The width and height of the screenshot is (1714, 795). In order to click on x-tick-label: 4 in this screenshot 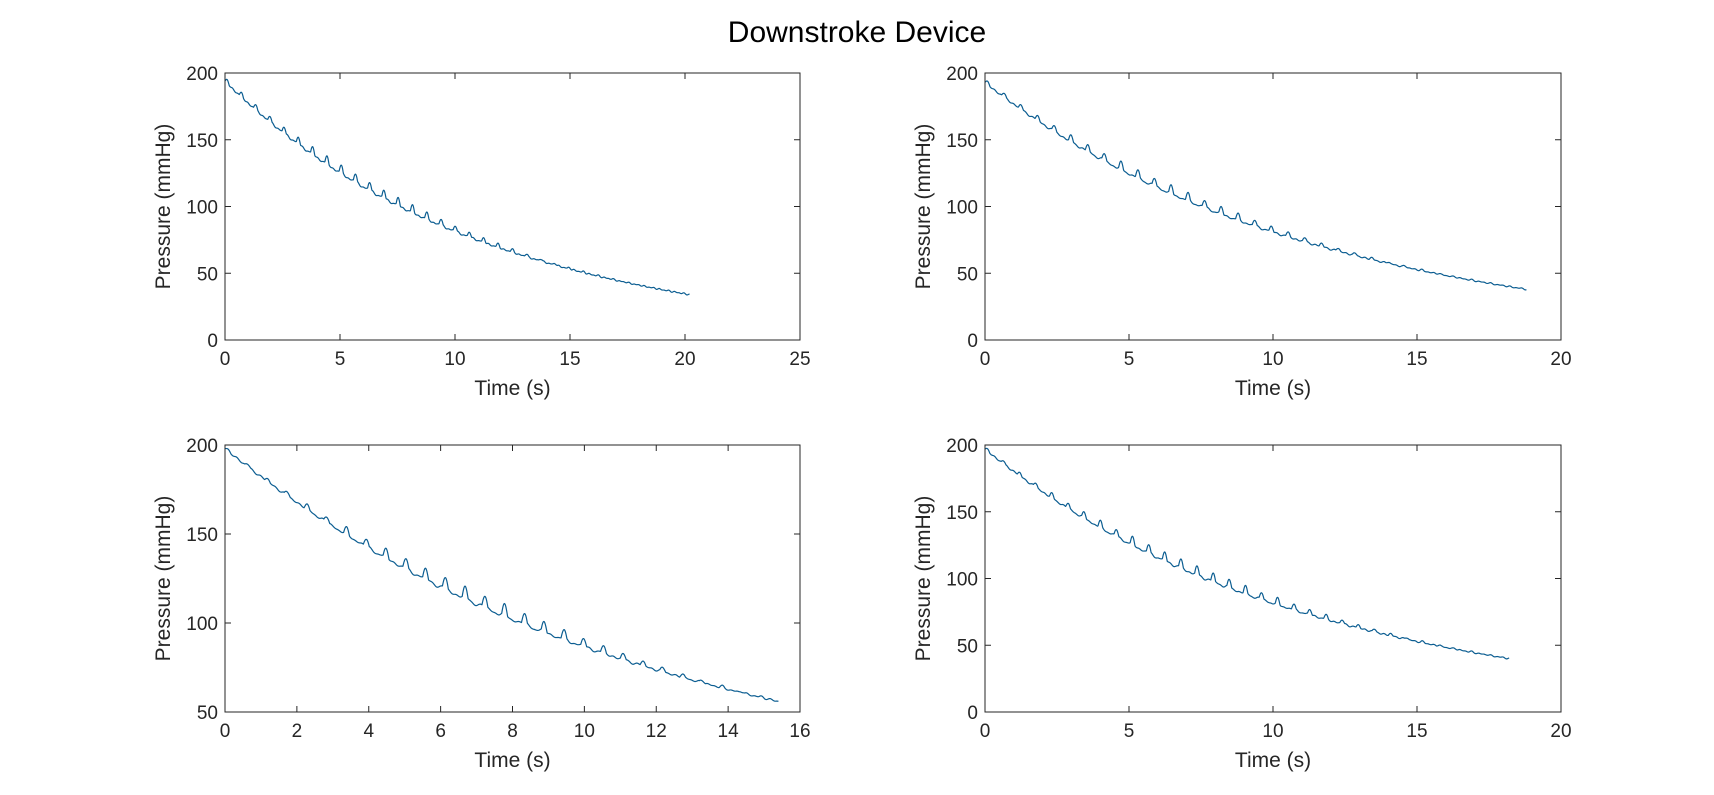, I will do `click(368, 731)`.